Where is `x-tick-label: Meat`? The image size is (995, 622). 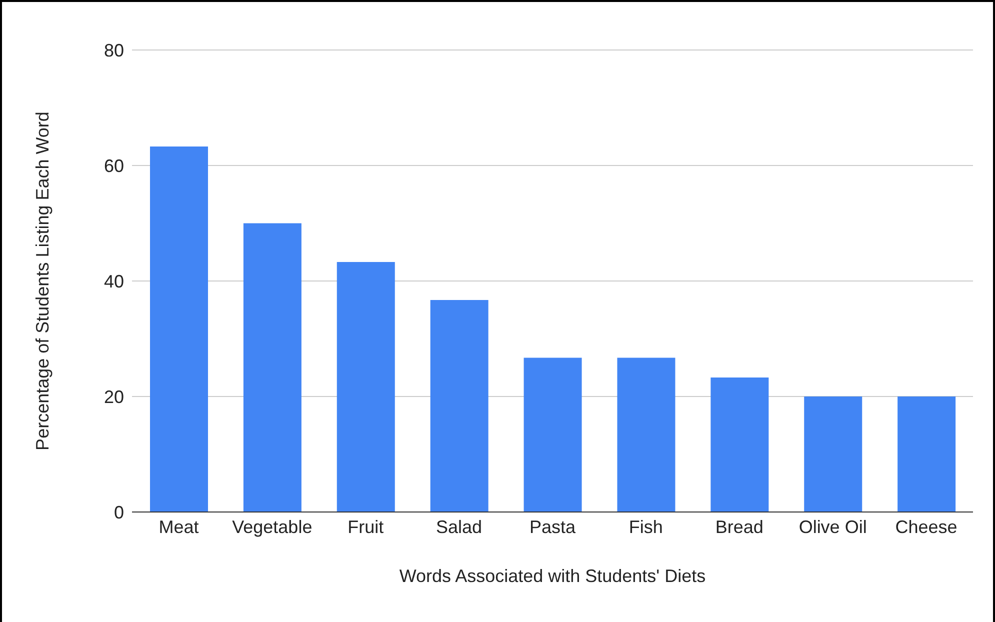
x-tick-label: Meat is located at coordinates (178, 526).